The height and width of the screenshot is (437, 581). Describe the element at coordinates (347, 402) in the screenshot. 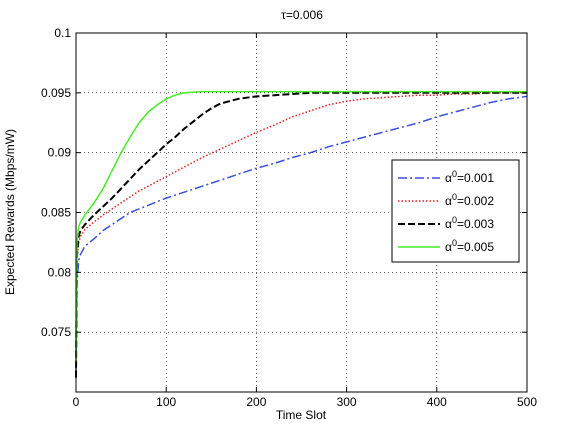

I see `x-tick-label: 300` at that location.